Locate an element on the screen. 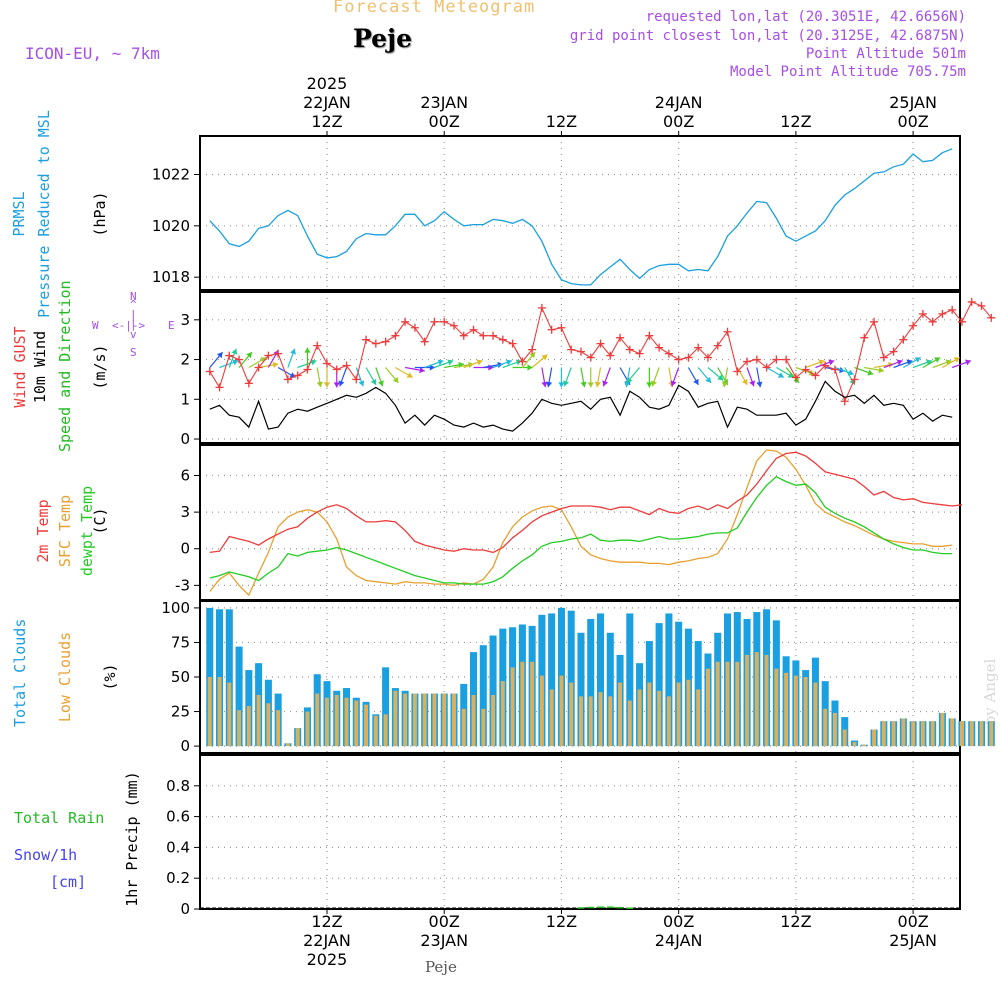 This screenshot has height=1000, width=1000. model-label: ICON-EU, ~ 7km is located at coordinates (92, 53).